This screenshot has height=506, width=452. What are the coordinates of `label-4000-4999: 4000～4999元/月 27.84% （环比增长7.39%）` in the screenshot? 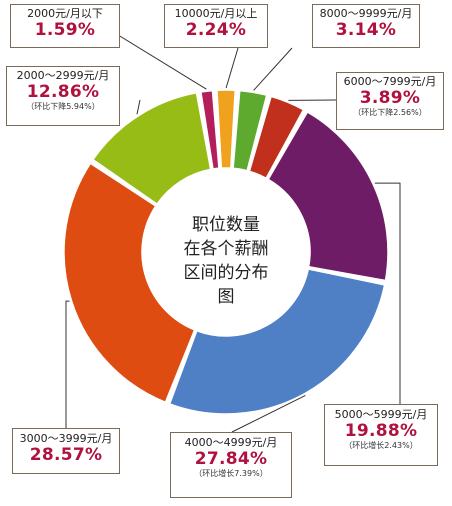 It's located at (231, 465).